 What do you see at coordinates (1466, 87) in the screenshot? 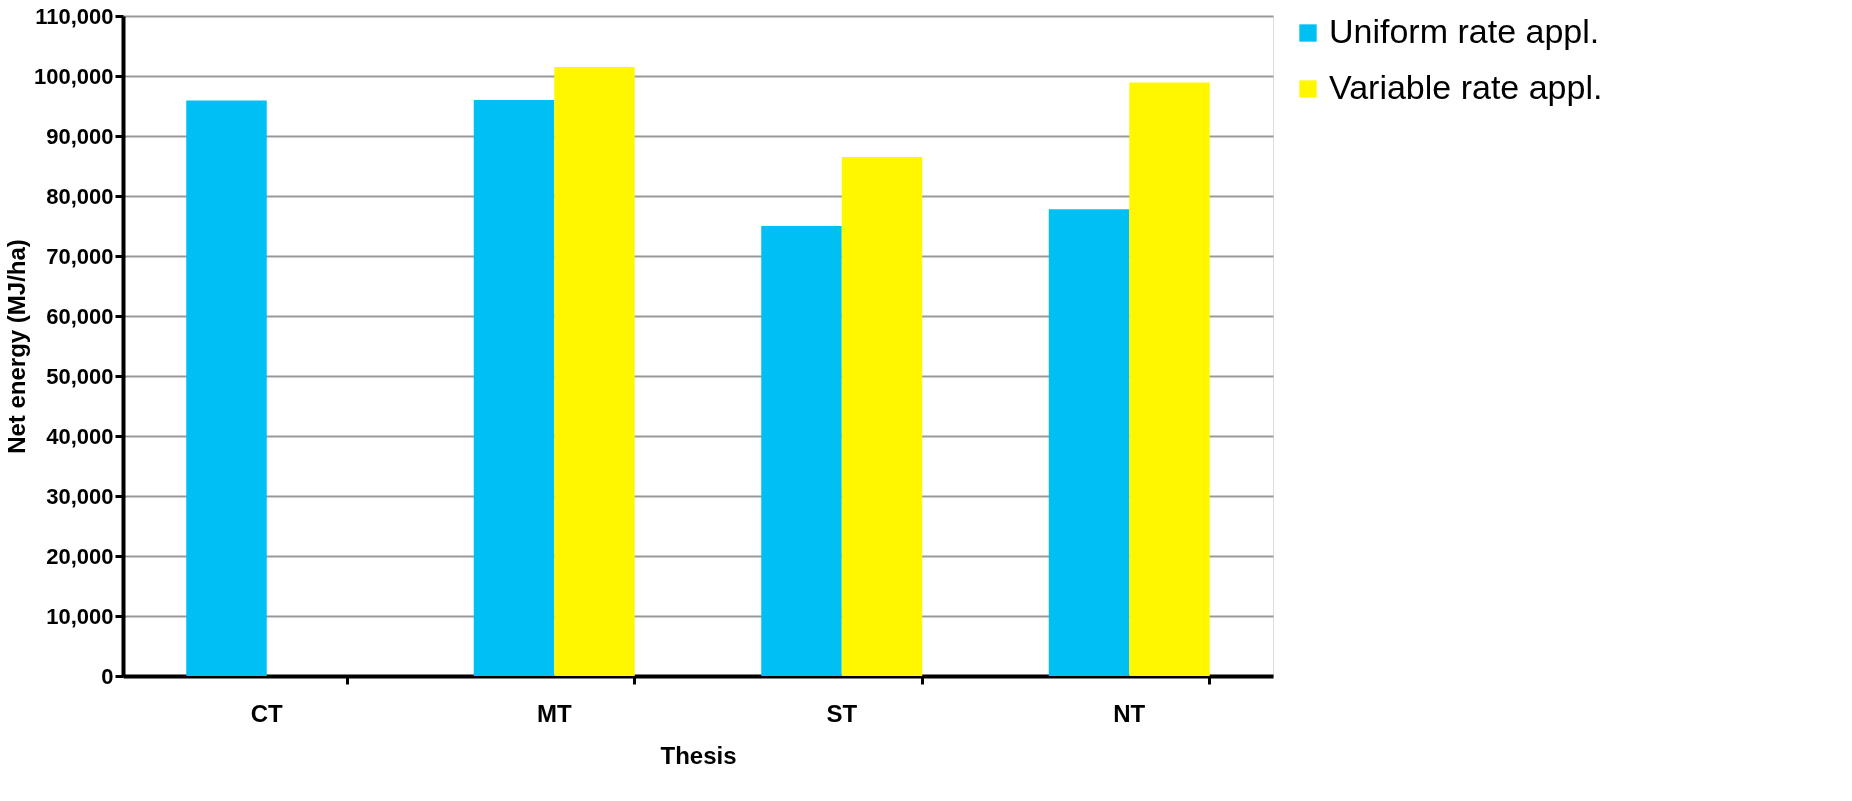
I see `legend-label: Variable rate appl.` at bounding box center [1466, 87].